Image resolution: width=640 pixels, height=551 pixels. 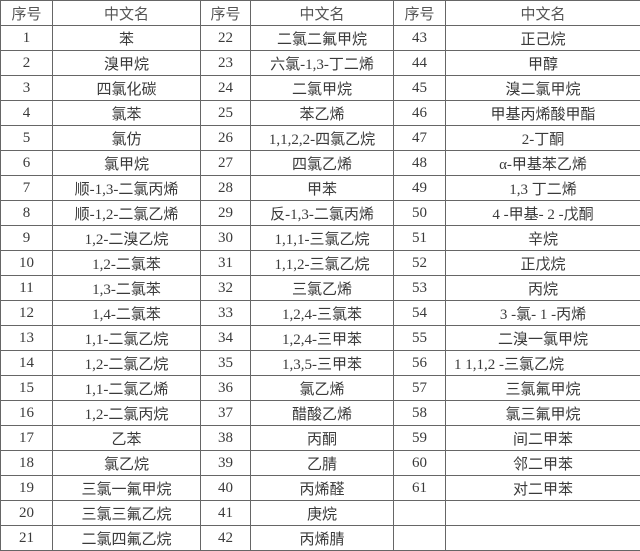 I want to click on index-cell: 41, so click(x=226, y=513).